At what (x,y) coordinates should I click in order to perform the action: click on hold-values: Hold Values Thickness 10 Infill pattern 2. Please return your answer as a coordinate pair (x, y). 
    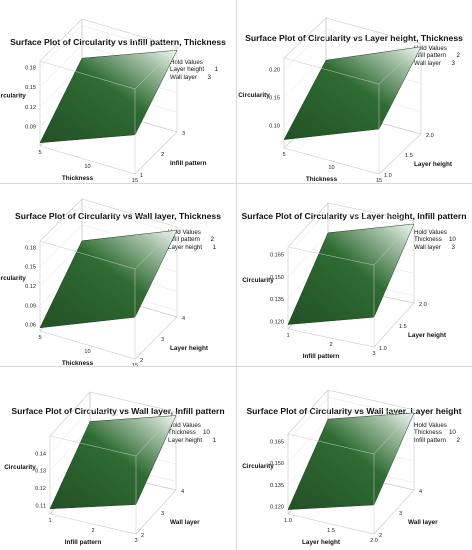
    Looking at the image, I should click on (437, 433).